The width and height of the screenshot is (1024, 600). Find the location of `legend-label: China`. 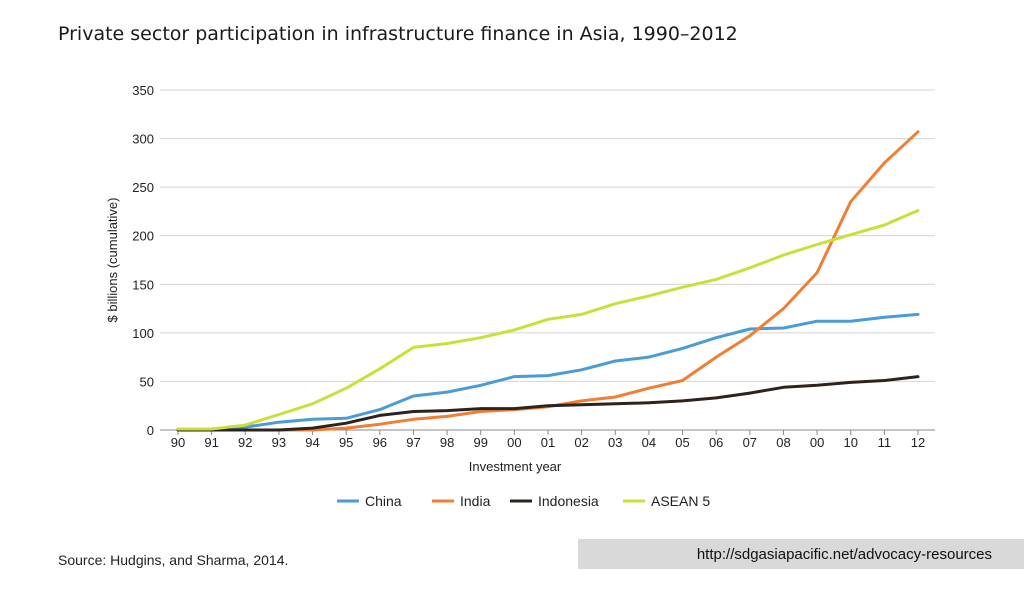

legend-label: China is located at coordinates (383, 501).